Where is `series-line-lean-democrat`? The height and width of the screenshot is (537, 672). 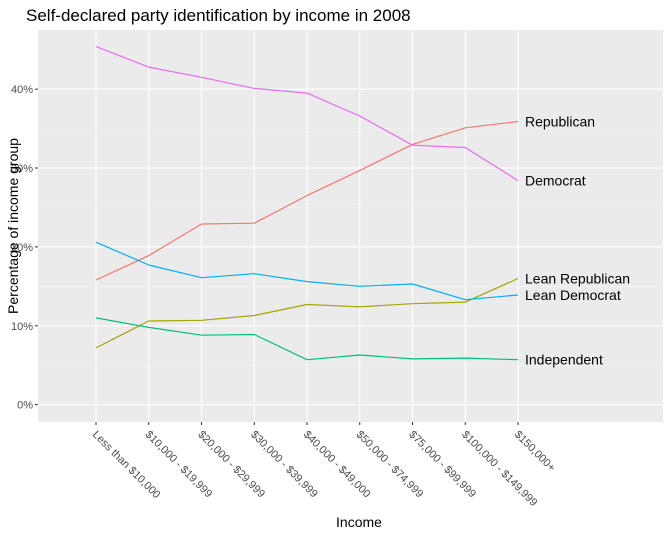 series-line-lean-democrat is located at coordinates (307, 271).